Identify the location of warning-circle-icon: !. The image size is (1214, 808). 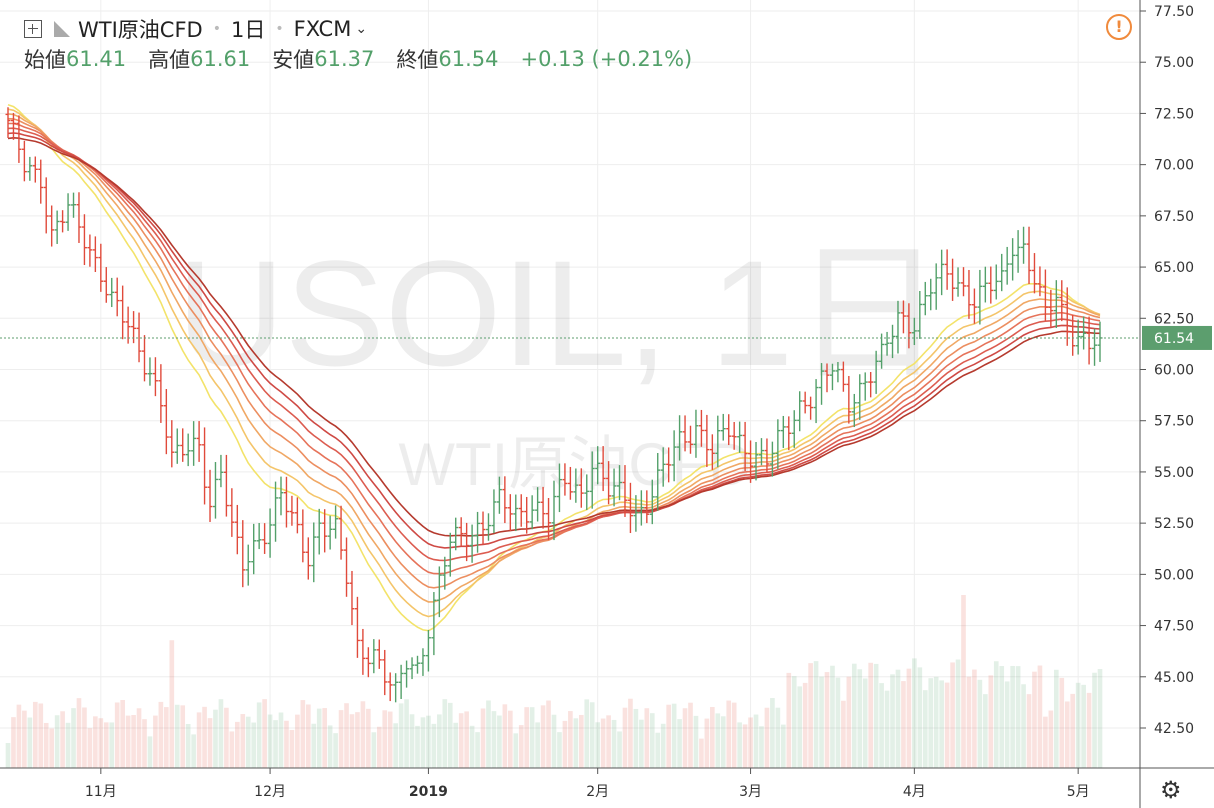
(1119, 27).